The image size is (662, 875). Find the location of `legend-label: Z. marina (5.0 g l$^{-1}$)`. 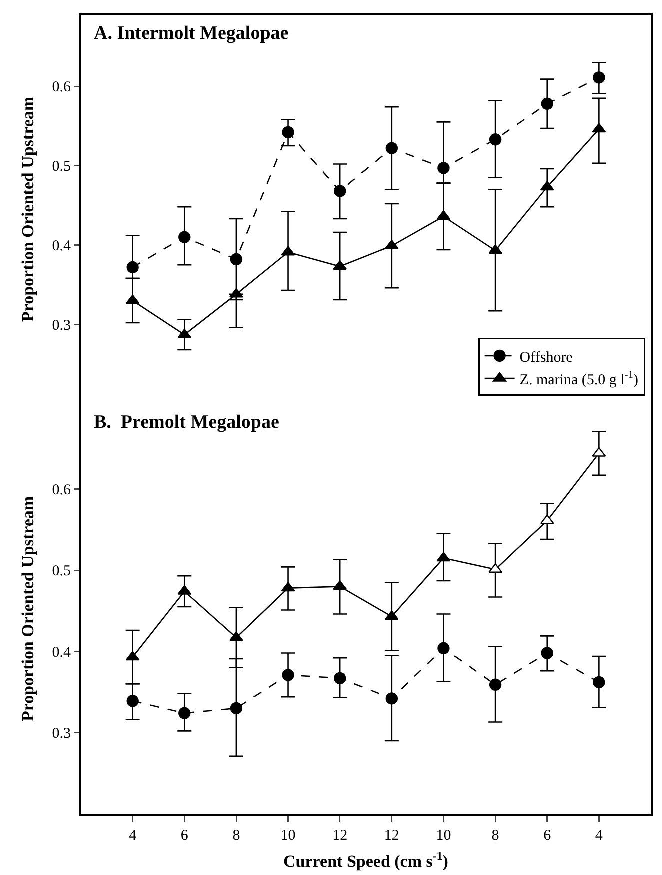

legend-label: Z. marina (5.0 g l$^{-1}$) is located at coordinates (579, 379).